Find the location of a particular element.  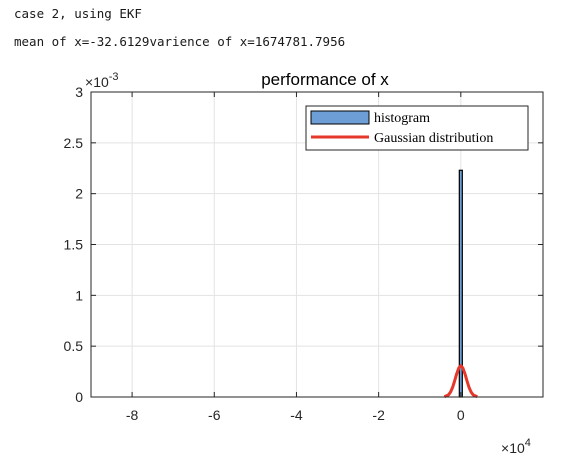

x-tick-label: -8 is located at coordinates (132, 415).